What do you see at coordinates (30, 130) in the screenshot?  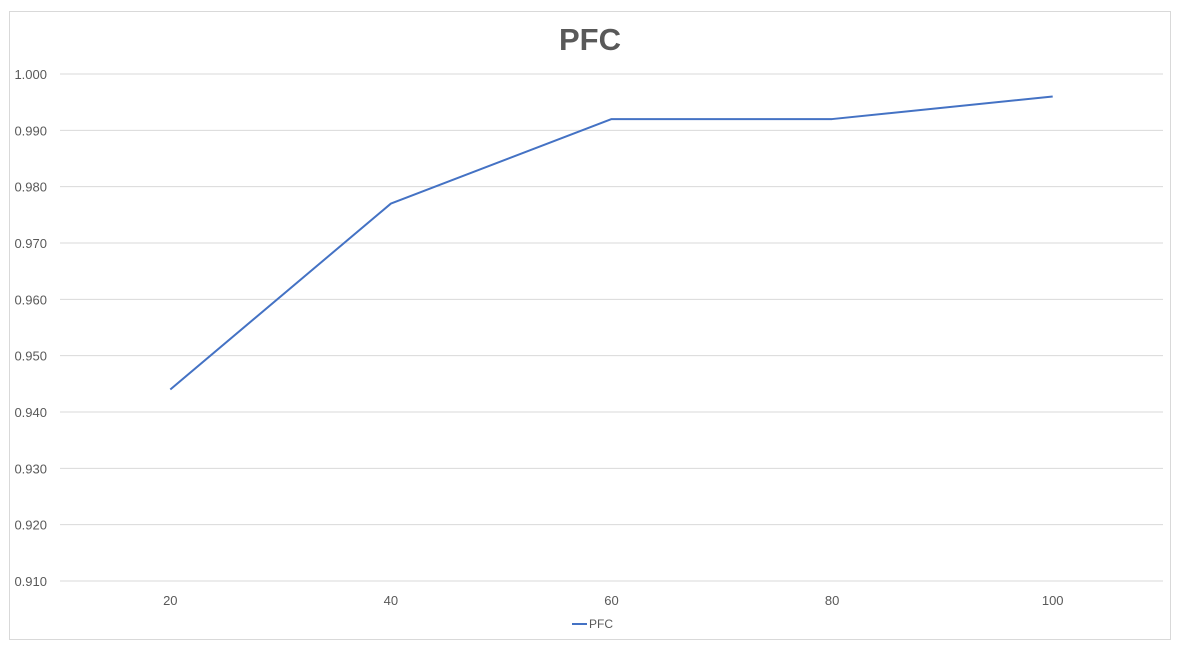 I see `y-tick-label: 0.990` at bounding box center [30, 130].